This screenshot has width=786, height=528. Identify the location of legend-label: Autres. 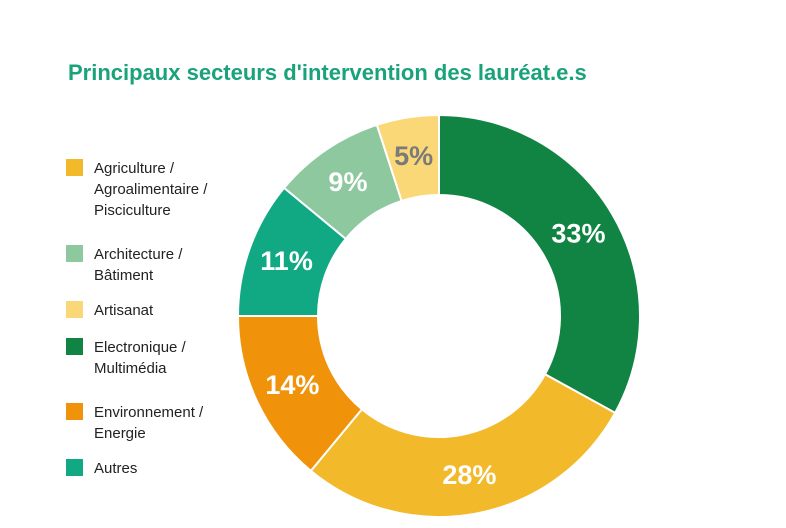
(116, 468).